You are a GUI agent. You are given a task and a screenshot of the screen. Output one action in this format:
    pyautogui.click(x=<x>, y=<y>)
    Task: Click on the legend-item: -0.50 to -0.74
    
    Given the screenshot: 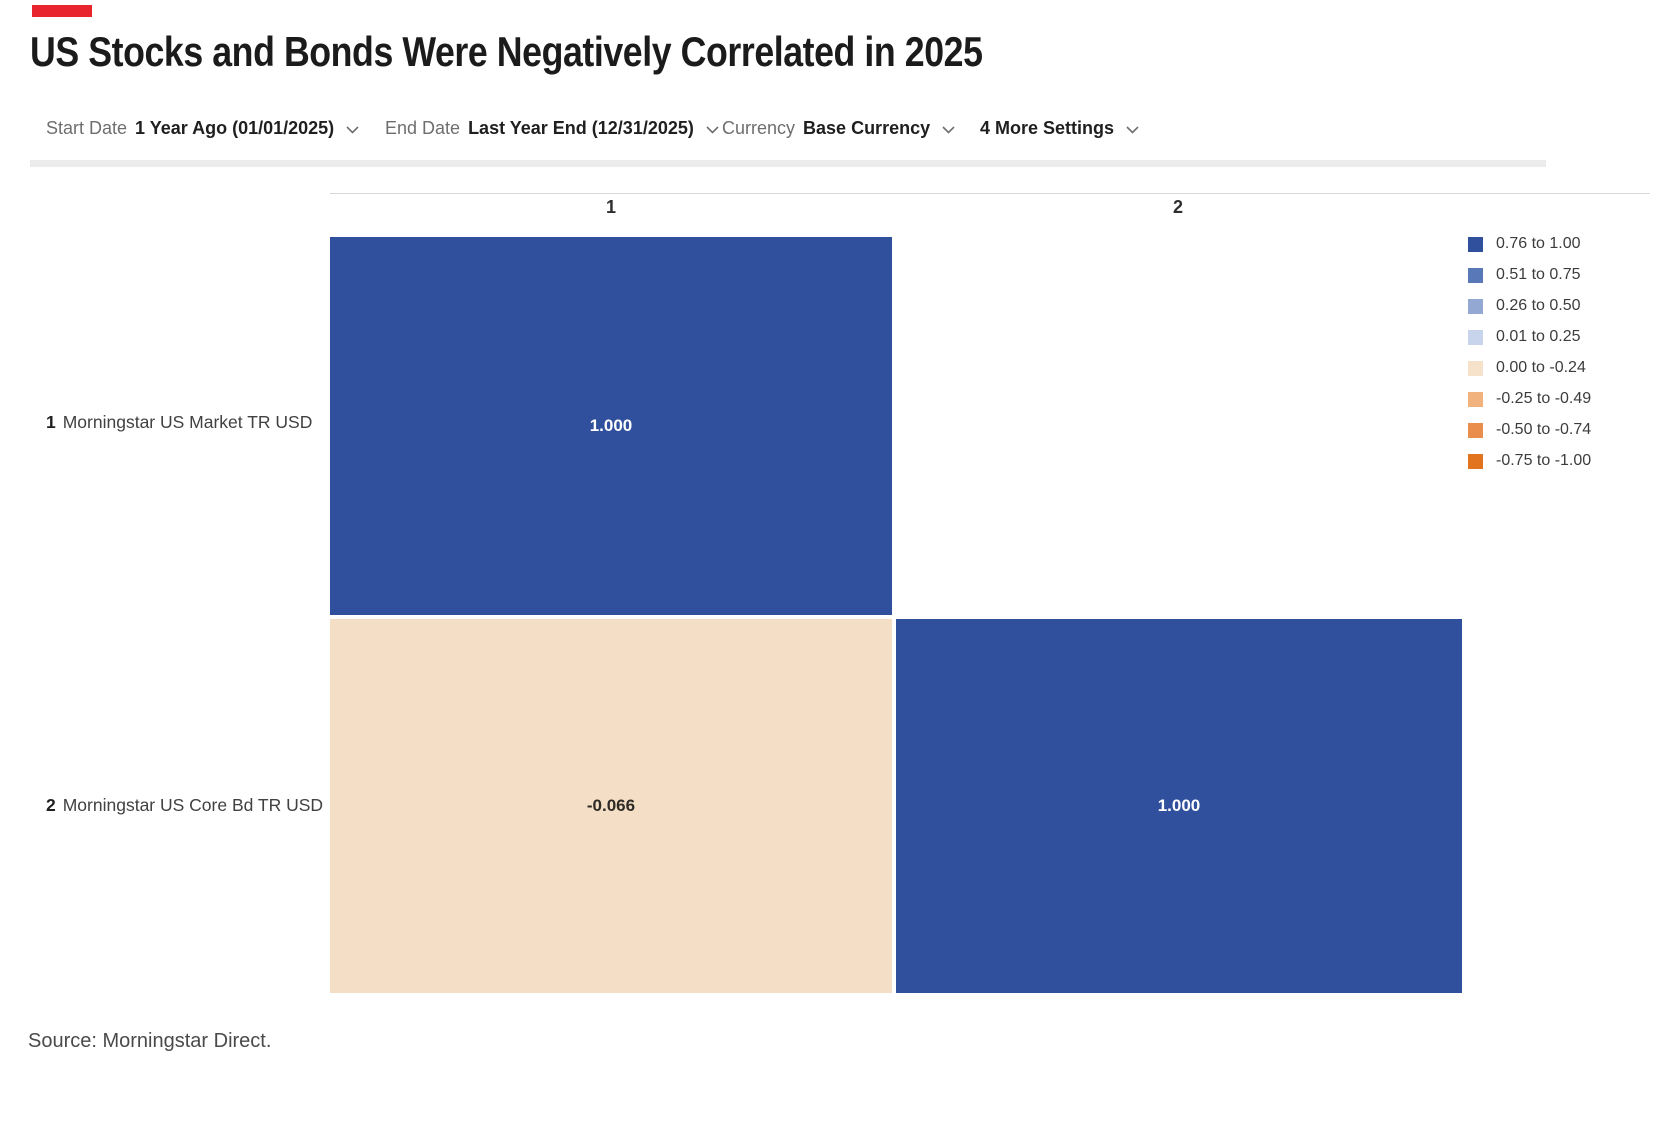 What is the action you would take?
    pyautogui.click(x=1530, y=429)
    